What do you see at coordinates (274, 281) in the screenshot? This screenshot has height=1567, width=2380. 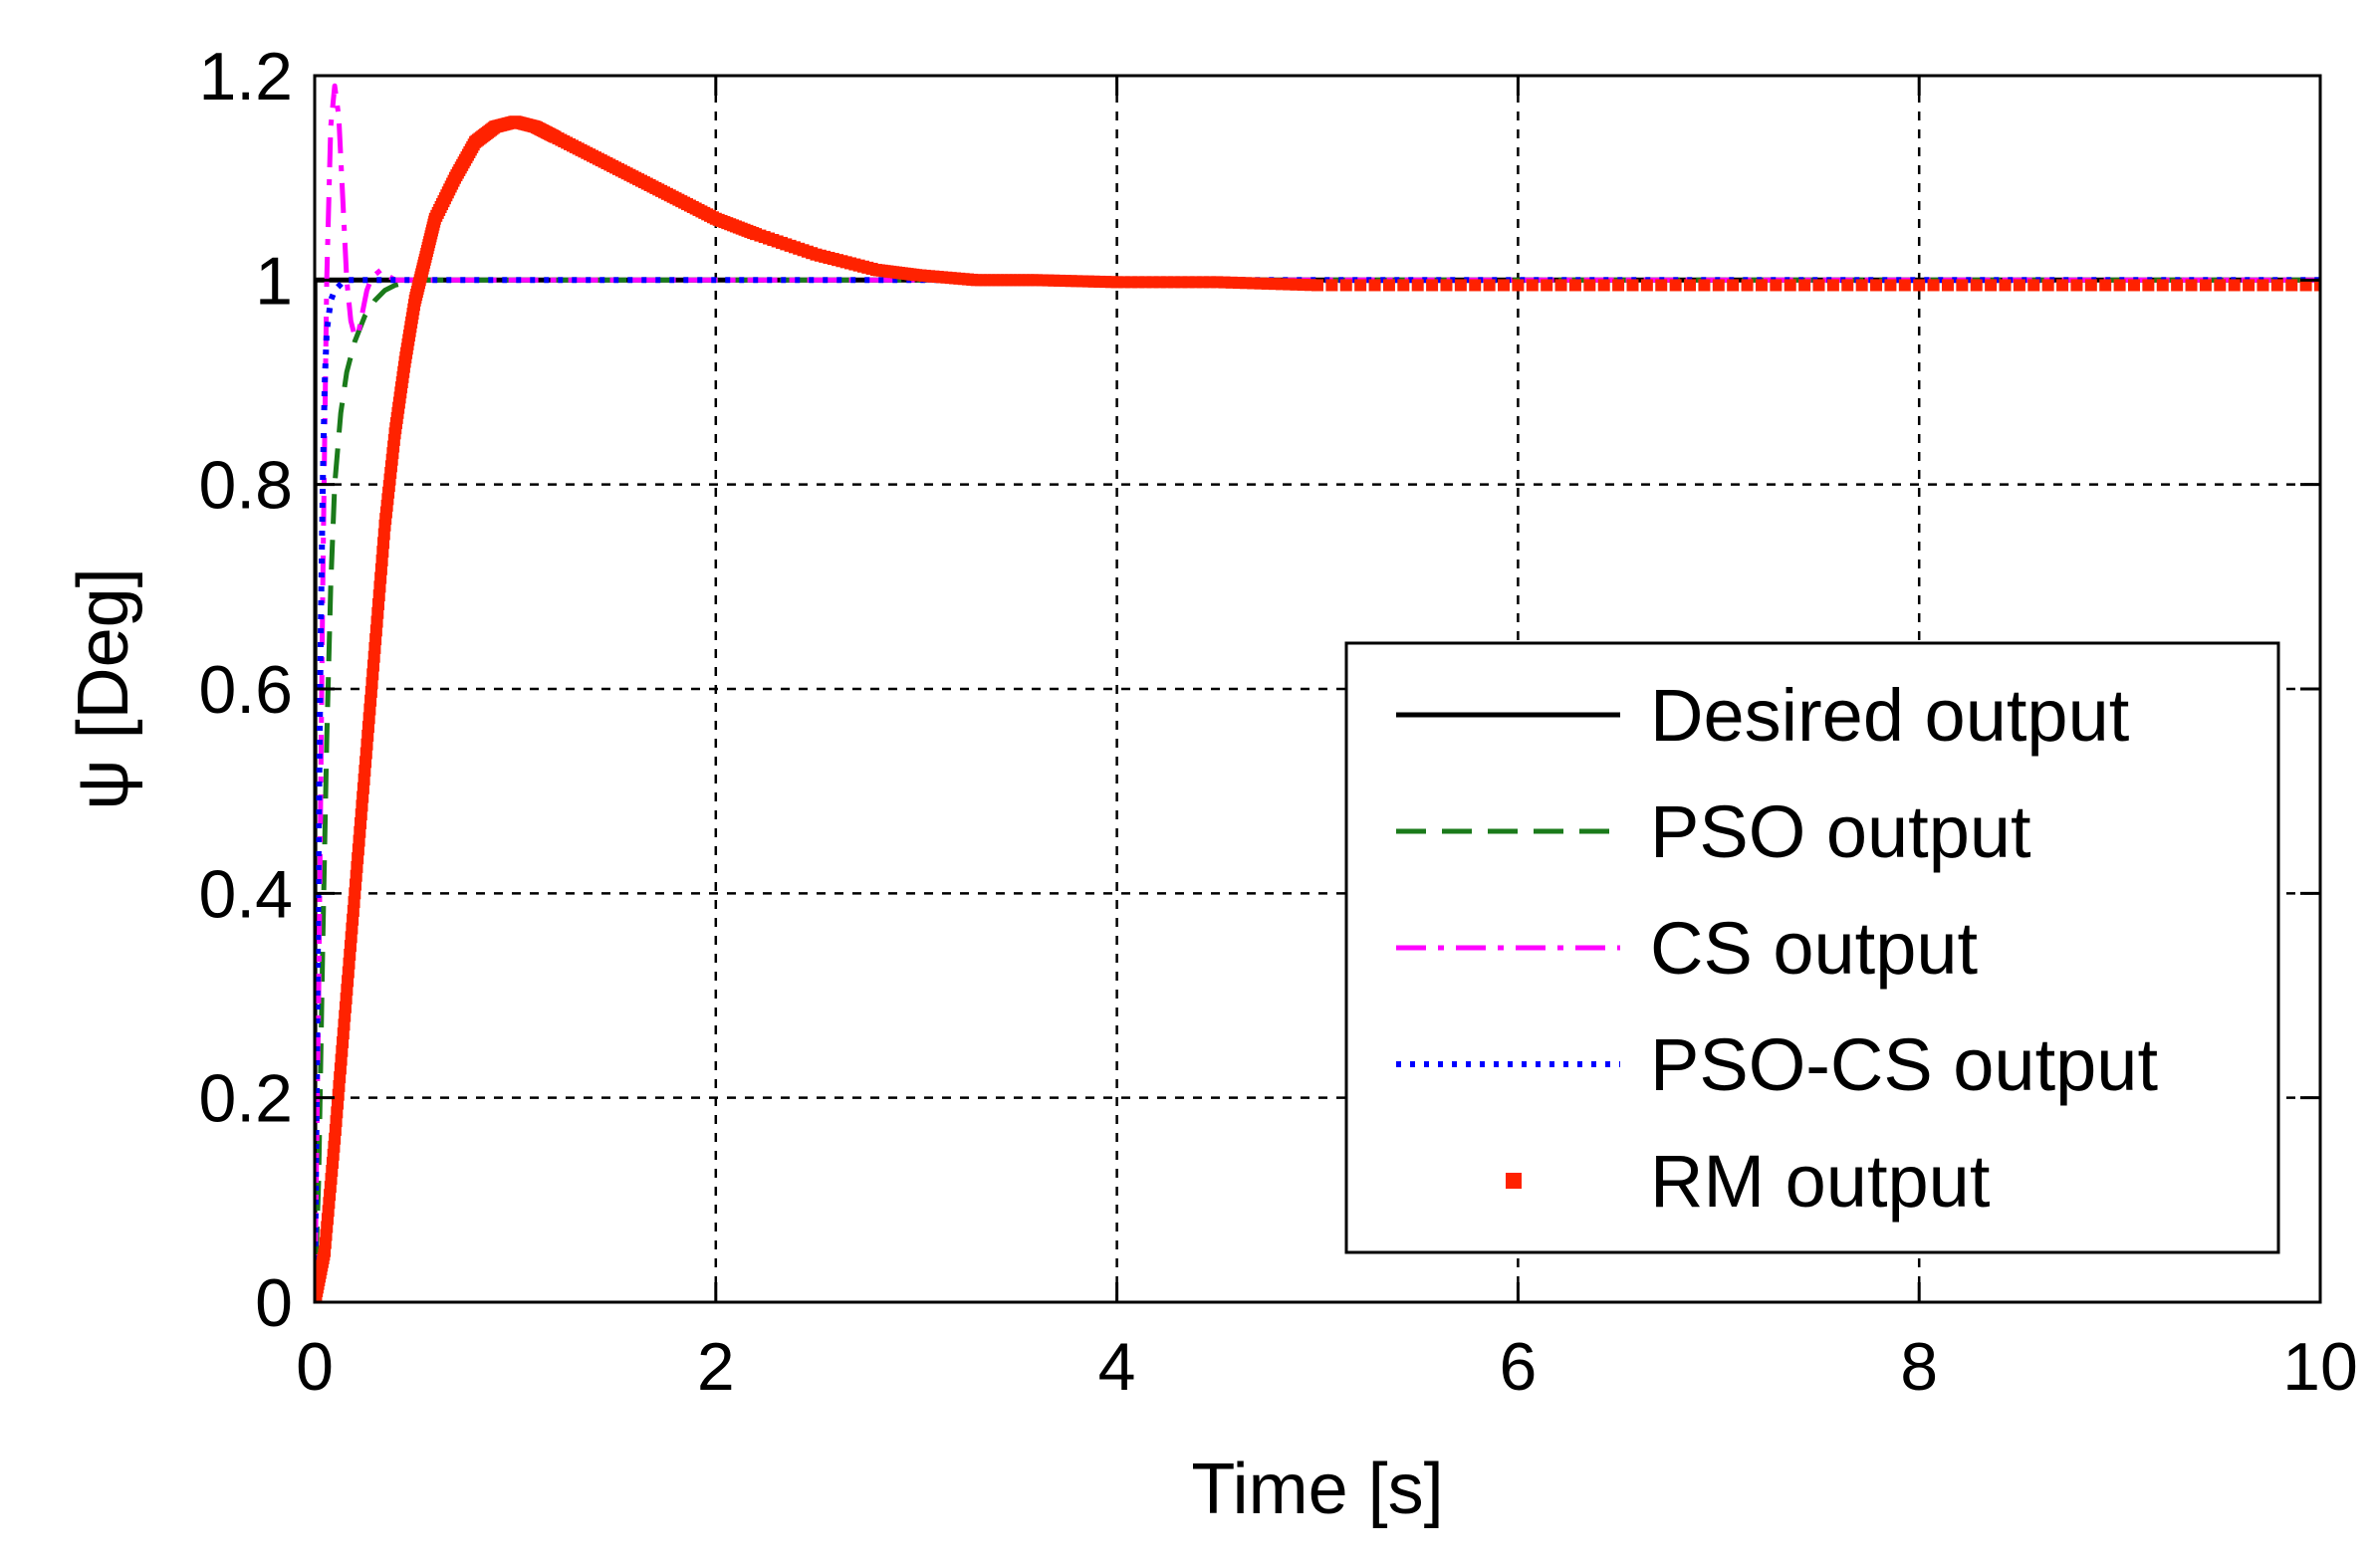 I see `y-tick-label: 1` at bounding box center [274, 281].